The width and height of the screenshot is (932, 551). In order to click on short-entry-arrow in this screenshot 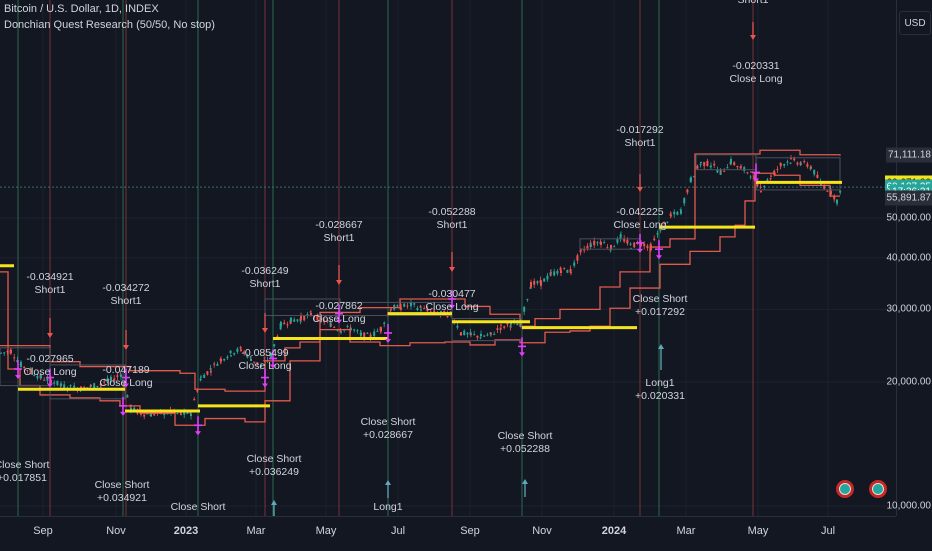, I will do `click(50, 335)`.